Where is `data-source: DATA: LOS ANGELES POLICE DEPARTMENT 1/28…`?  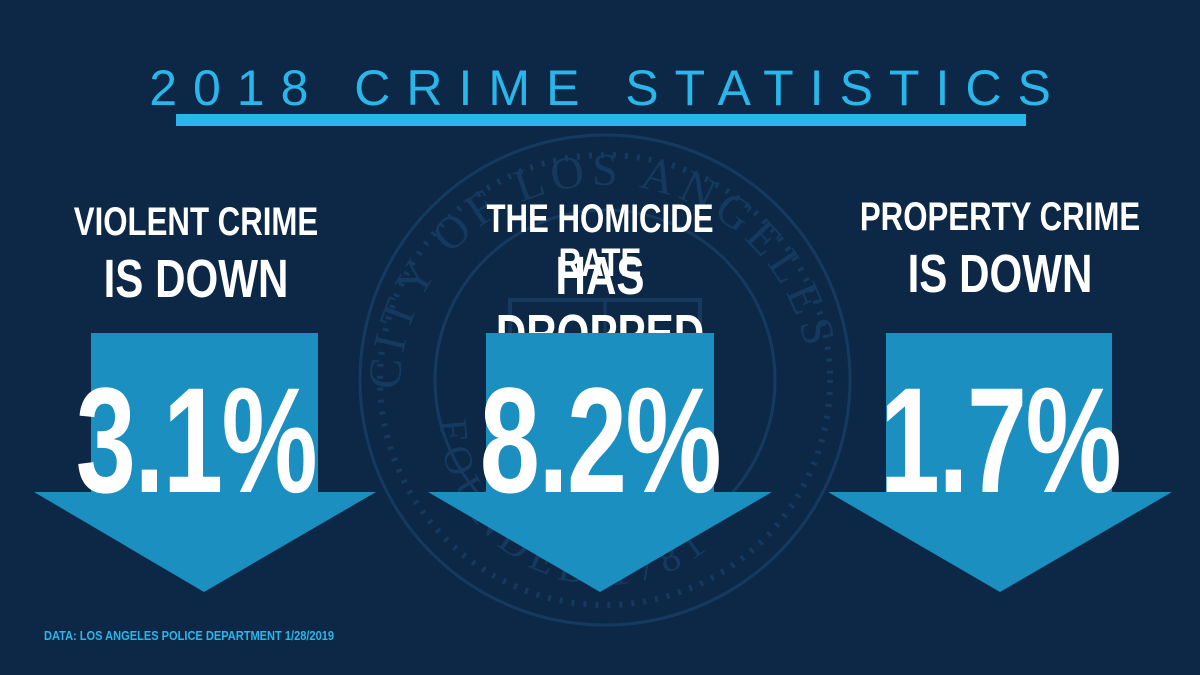
data-source: DATA: LOS ANGELES POLICE DEPARTMENT 1/28… is located at coordinates (189, 635).